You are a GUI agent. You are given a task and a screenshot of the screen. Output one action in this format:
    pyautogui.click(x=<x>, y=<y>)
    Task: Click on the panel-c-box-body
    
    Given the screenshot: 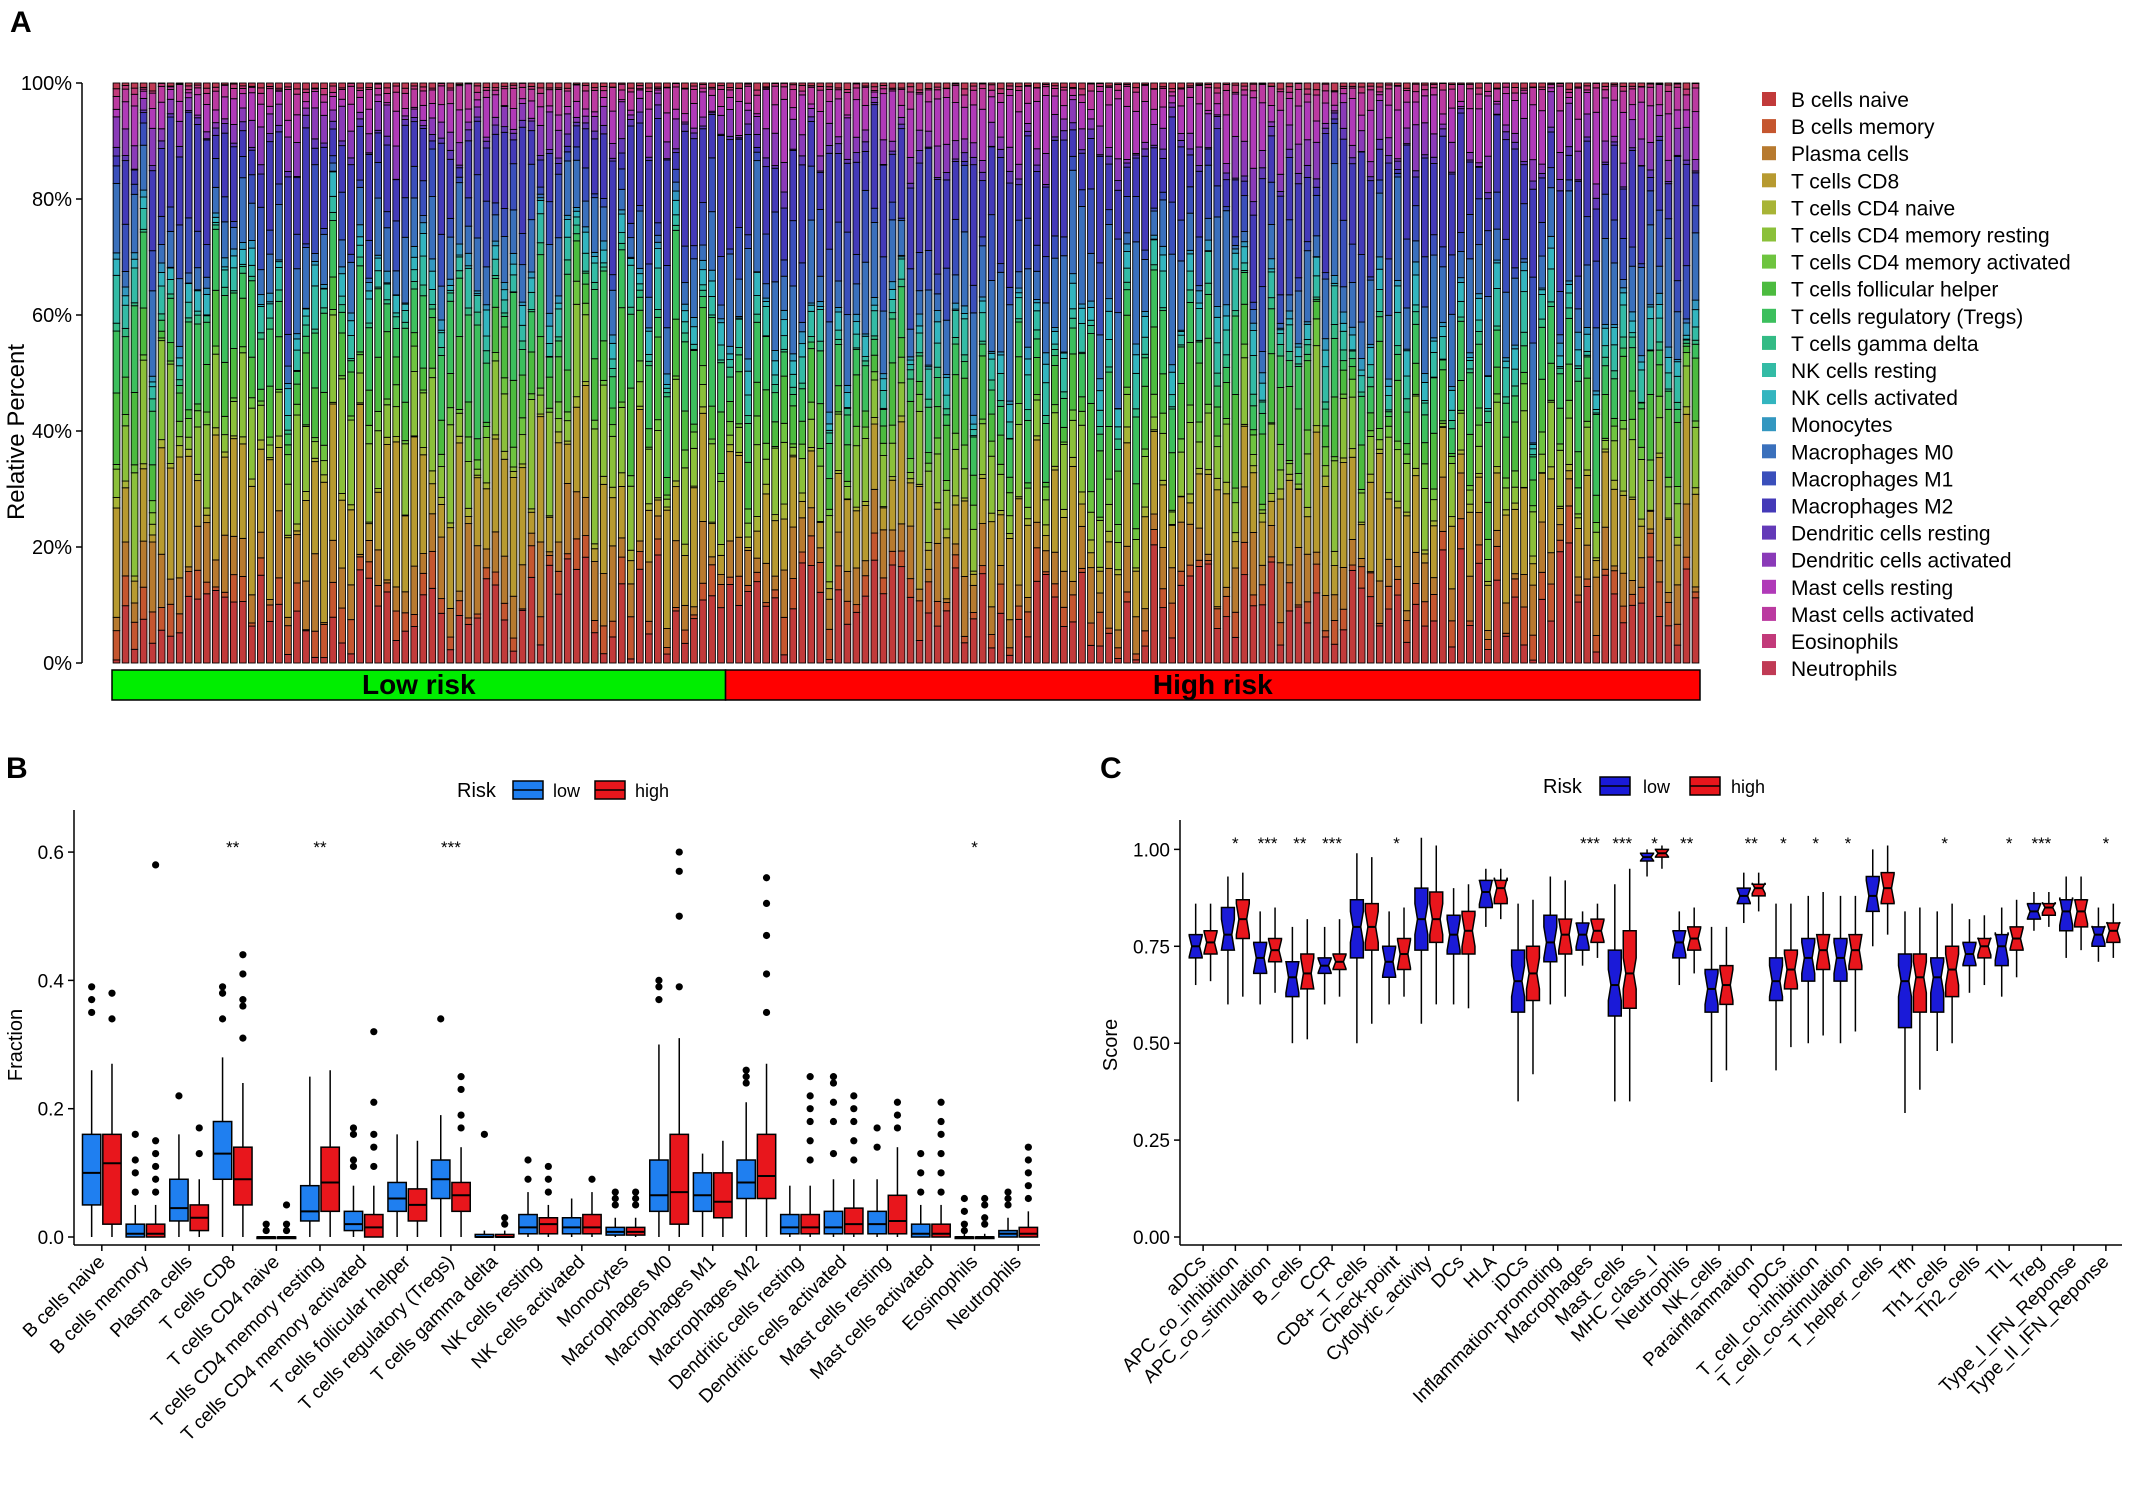 What is the action you would take?
    pyautogui.click(x=1615, y=983)
    